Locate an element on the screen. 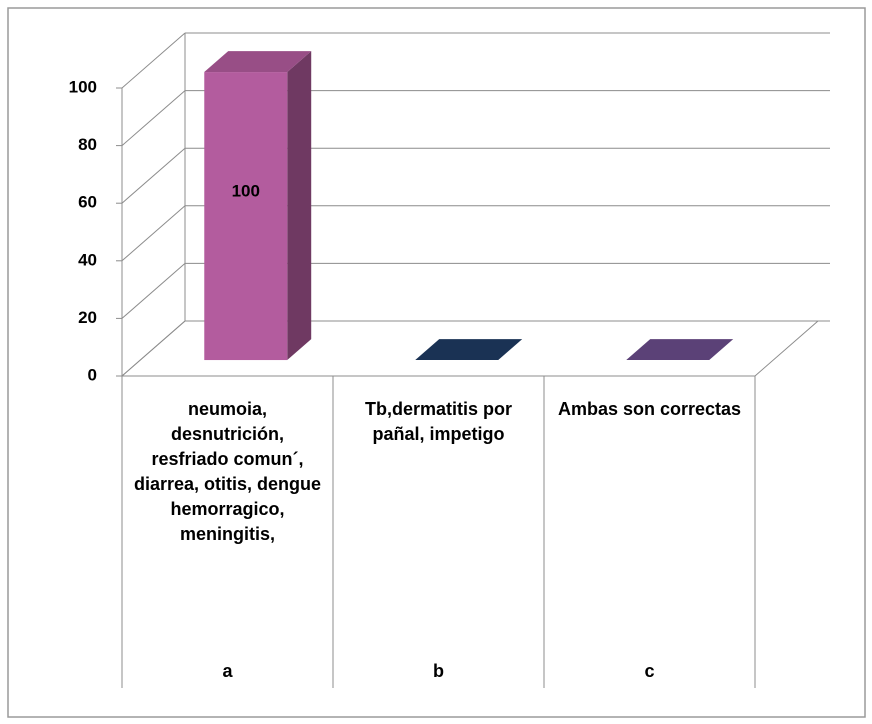 This screenshot has height=724, width=872. y-tick-label: 40 is located at coordinates (87, 259).